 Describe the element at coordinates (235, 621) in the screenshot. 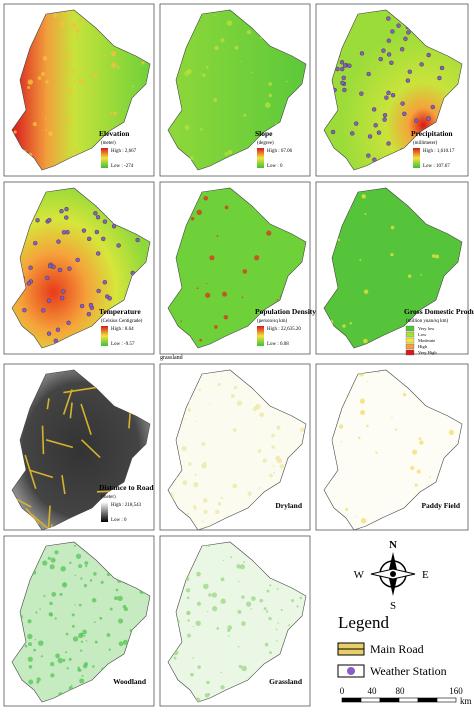

I see `map-panel: Grassland` at that location.